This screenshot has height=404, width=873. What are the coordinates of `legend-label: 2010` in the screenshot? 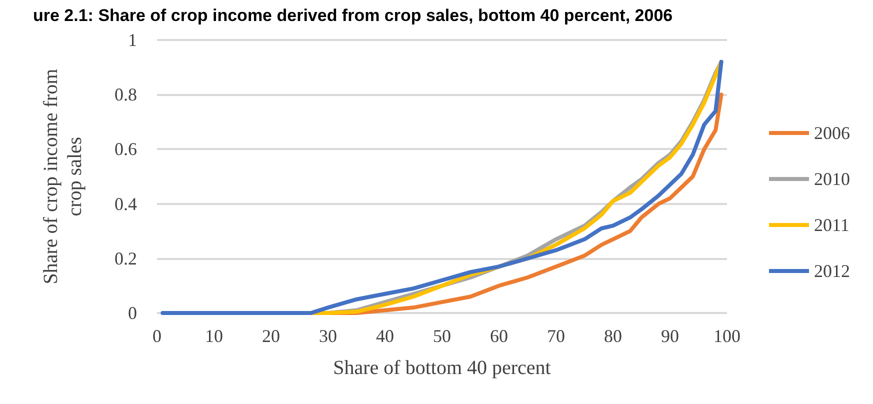 It's located at (832, 179).